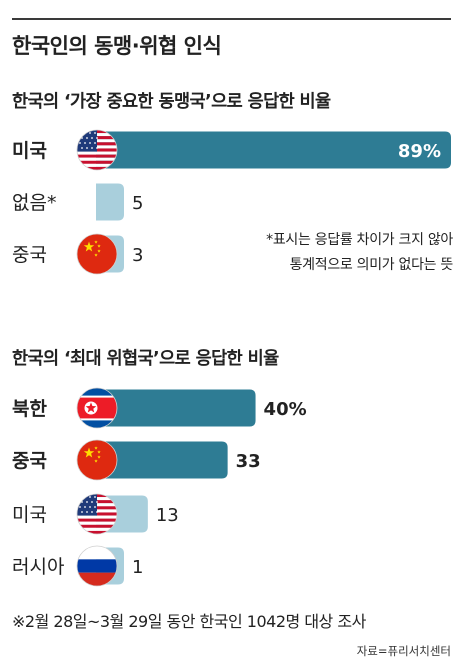 This screenshot has height=664, width=463. I want to click on category-label-0-1: 없음*, so click(34, 203).